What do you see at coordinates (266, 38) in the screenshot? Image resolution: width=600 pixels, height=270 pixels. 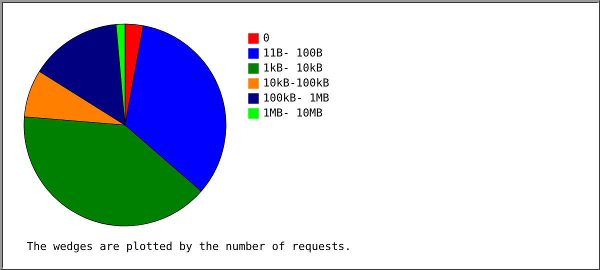 I see `legend-label: 0` at bounding box center [266, 38].